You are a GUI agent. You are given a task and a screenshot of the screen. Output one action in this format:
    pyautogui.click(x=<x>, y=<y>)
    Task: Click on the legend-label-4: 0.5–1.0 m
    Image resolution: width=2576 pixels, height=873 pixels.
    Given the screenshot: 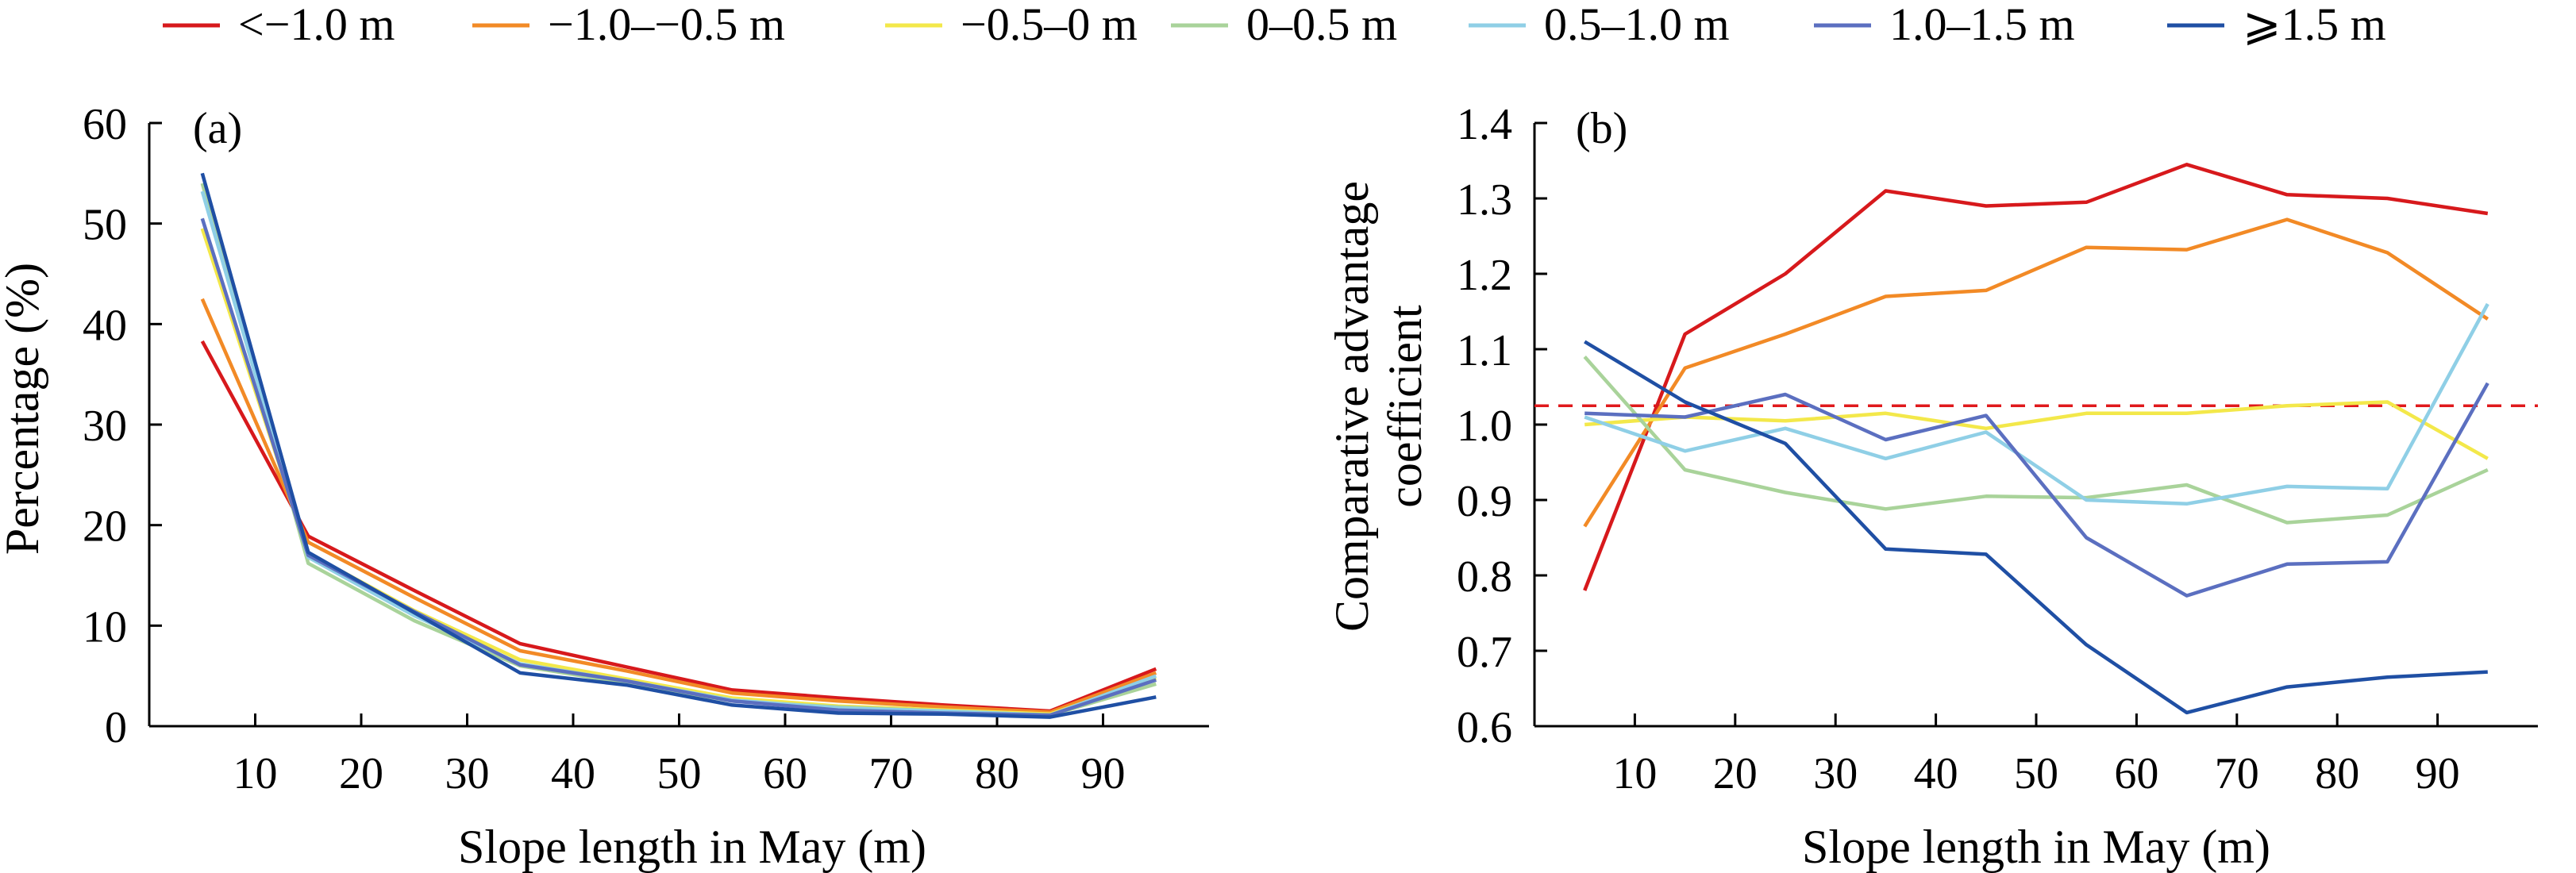 What is the action you would take?
    pyautogui.click(x=1637, y=25)
    